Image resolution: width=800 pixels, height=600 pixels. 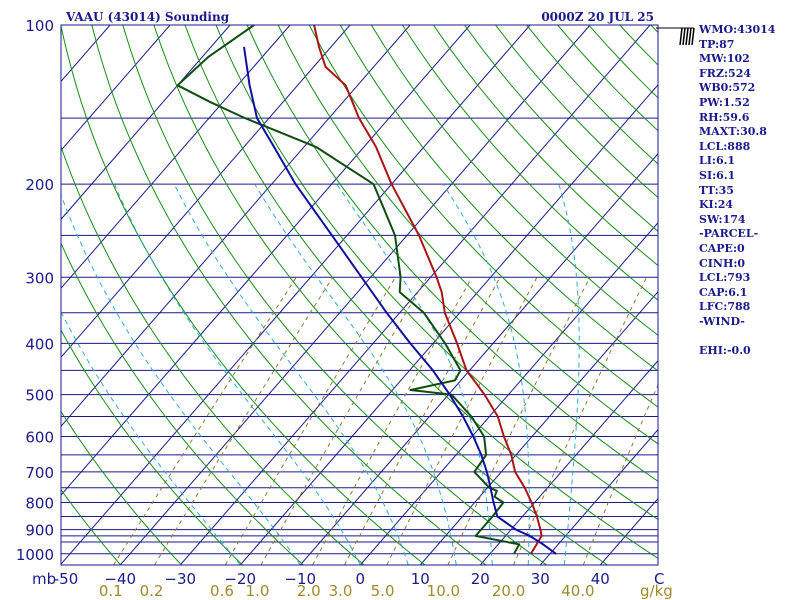 I want to click on sounding-index: SW:174, so click(x=722, y=219).